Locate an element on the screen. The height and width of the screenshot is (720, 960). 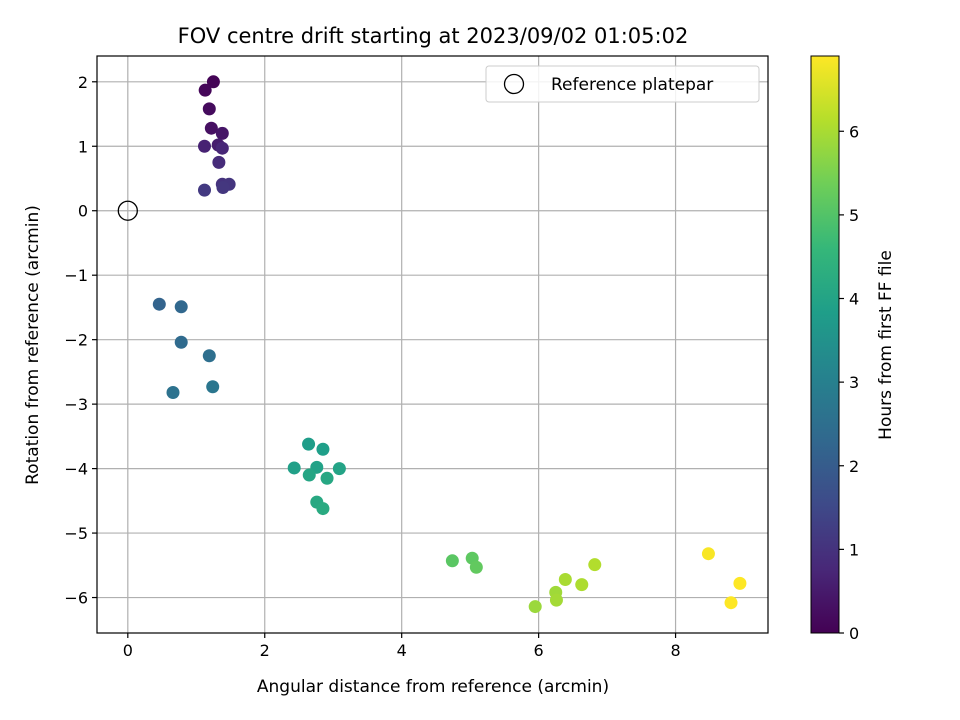
y-axis-title: Rotation from reference (arcmin) is located at coordinates (33, 345).